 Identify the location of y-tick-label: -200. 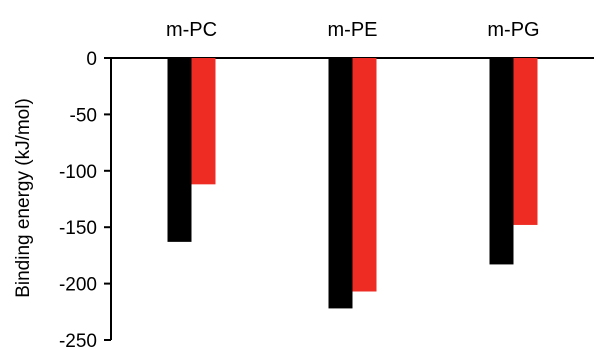
(78, 285).